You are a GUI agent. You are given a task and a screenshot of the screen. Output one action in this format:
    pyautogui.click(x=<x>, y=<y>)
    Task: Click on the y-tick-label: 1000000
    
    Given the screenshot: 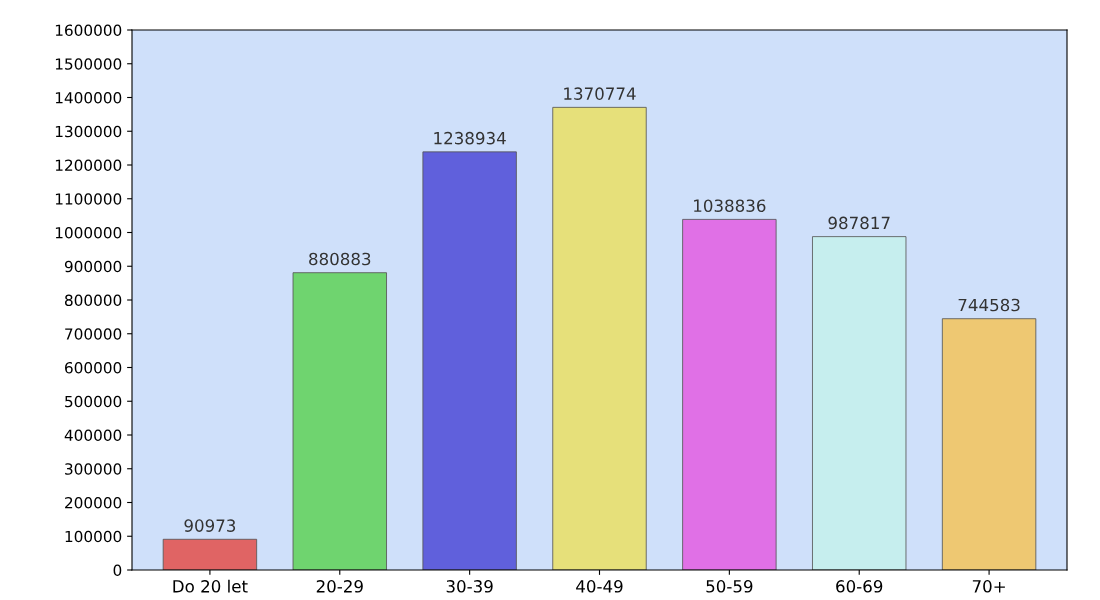 What is the action you would take?
    pyautogui.click(x=88, y=232)
    